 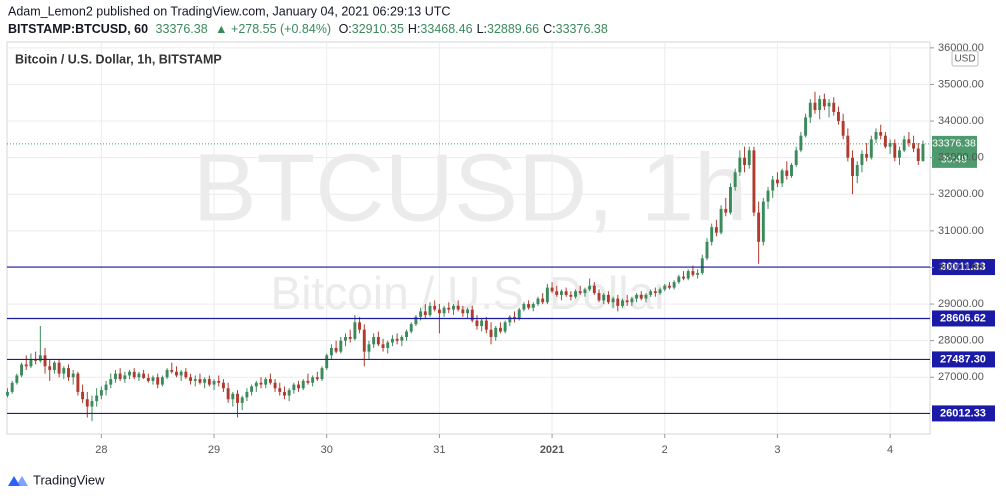 What do you see at coordinates (961, 121) in the screenshot?
I see `y-tick-label: 34000.00` at bounding box center [961, 121].